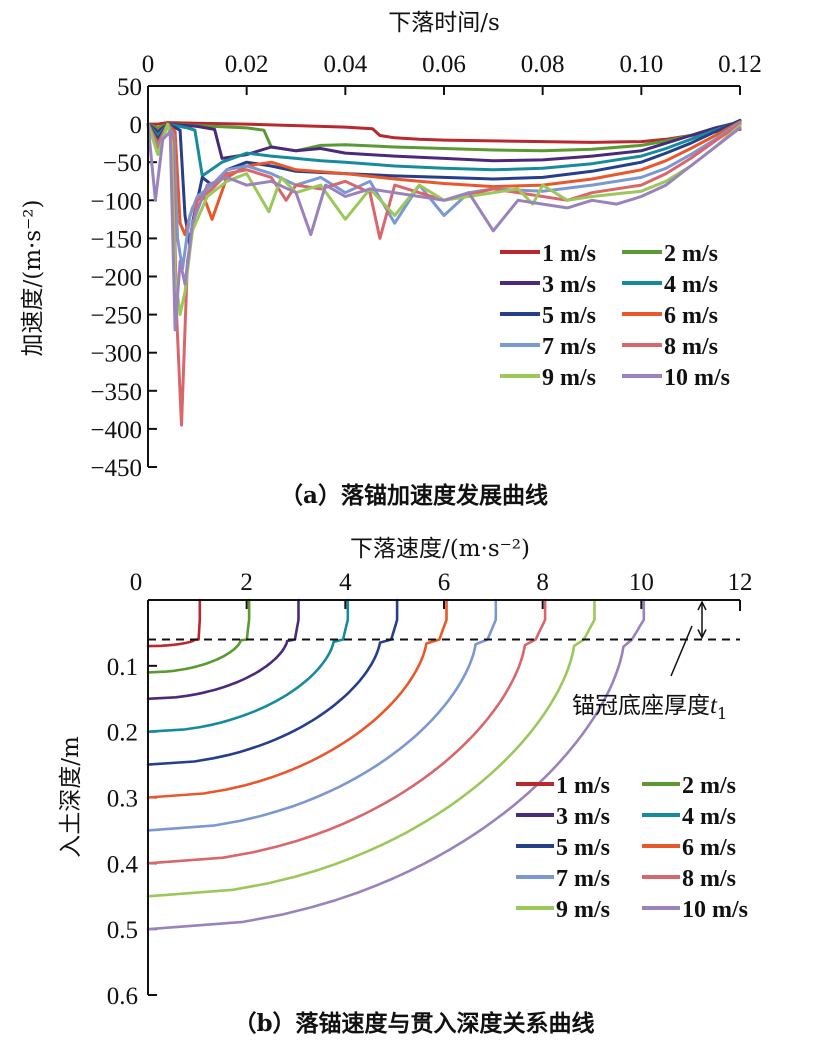 This screenshot has width=823, height=1045. What do you see at coordinates (702, 605) in the screenshot?
I see `arrow-head-up` at bounding box center [702, 605].